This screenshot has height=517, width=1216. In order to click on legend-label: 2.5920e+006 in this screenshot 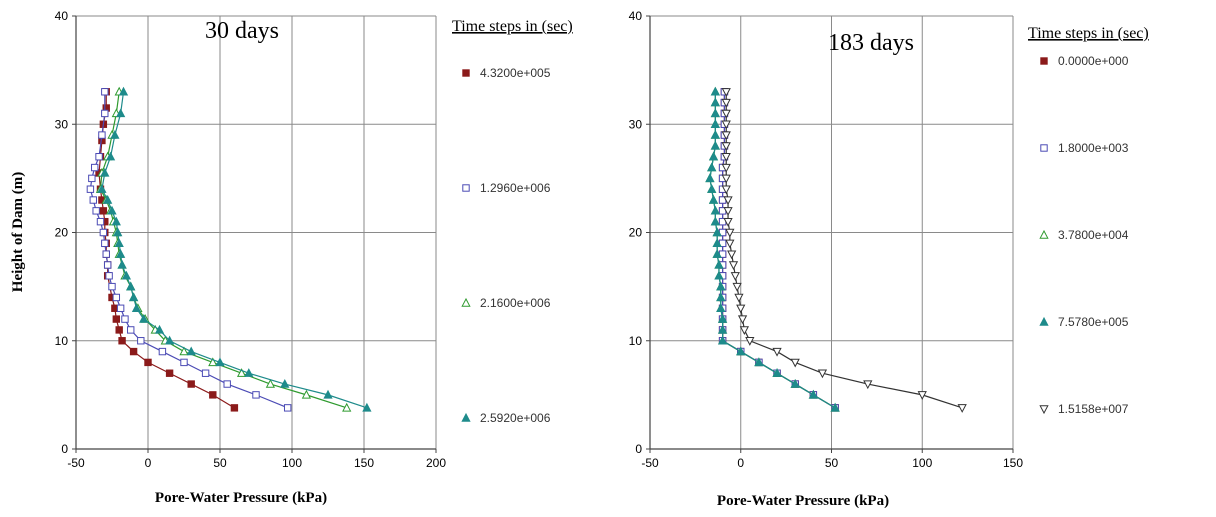, I will do `click(515, 418)`.